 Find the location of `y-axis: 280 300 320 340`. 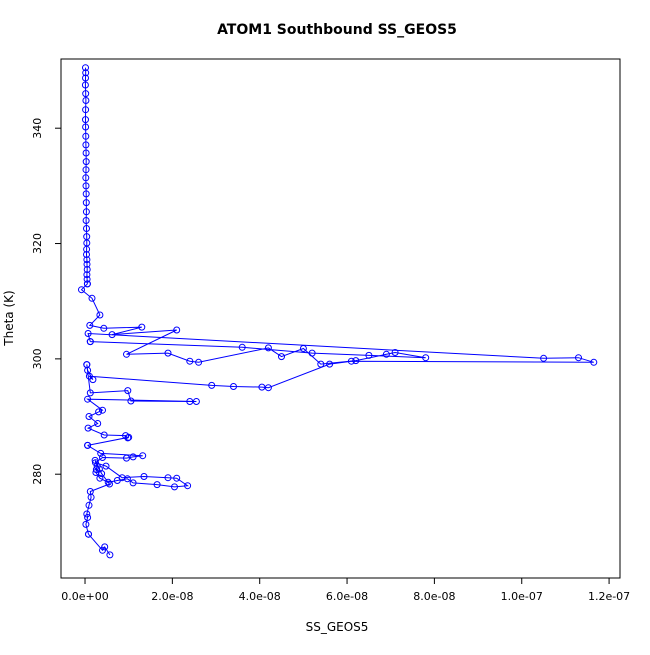

y-axis: 280 300 320 340 is located at coordinates (46, 301).